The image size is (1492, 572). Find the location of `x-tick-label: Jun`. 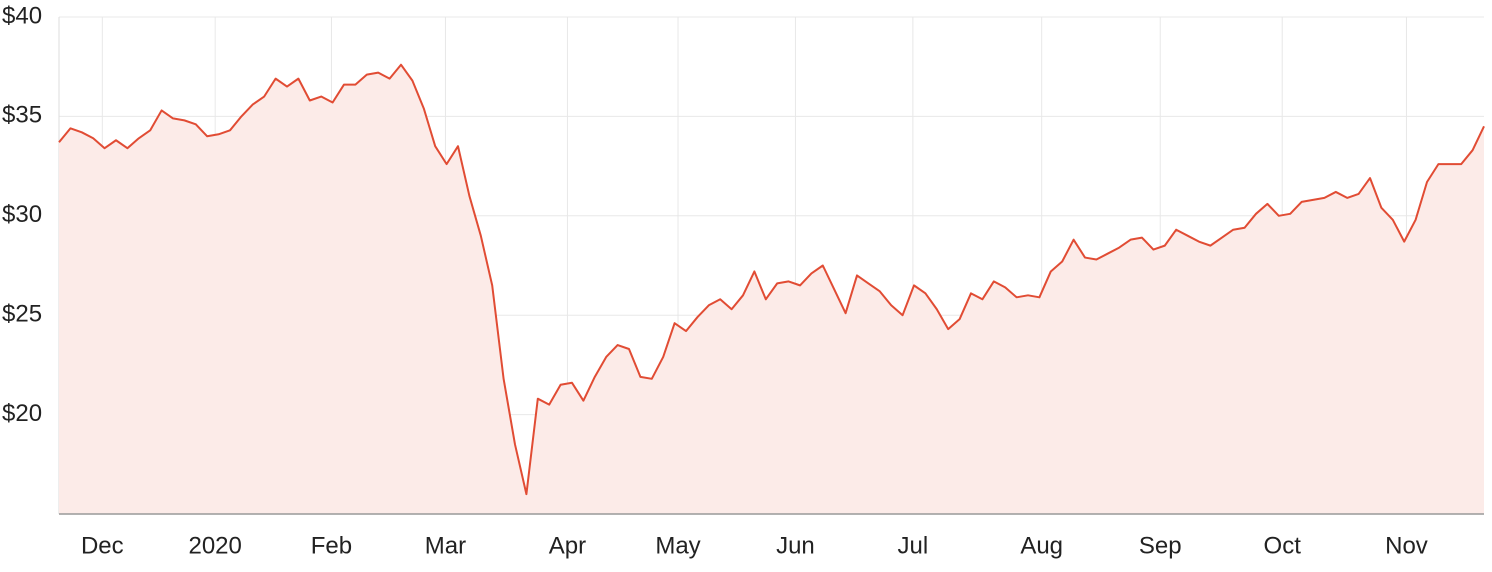

x-tick-label: Jun is located at coordinates (795, 545).